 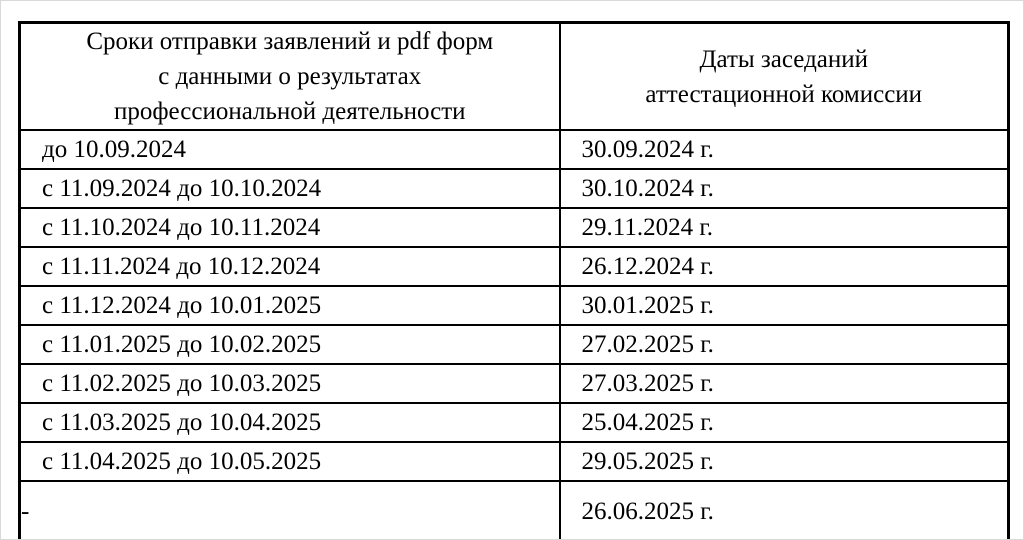 I want to click on meeting-date-cell: 25.04.2025 г., so click(x=784, y=422).